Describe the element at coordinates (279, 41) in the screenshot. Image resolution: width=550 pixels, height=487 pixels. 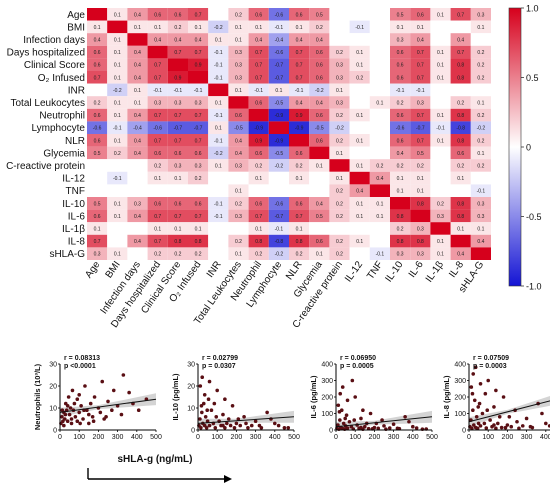
I see `heatmap-cell-label: -0.4` at that location.